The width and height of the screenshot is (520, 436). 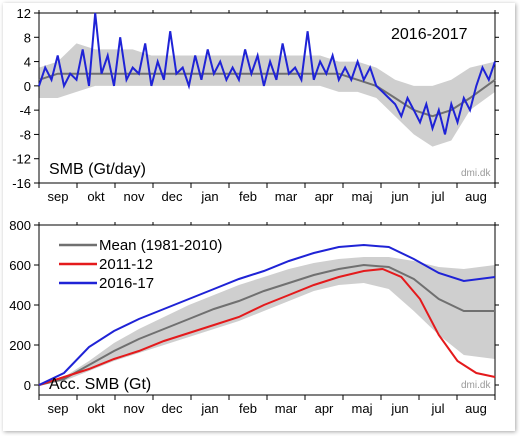 What do you see at coordinates (20, 305) in the screenshot?
I see `bottom-ytick-label: 400` at bounding box center [20, 305].